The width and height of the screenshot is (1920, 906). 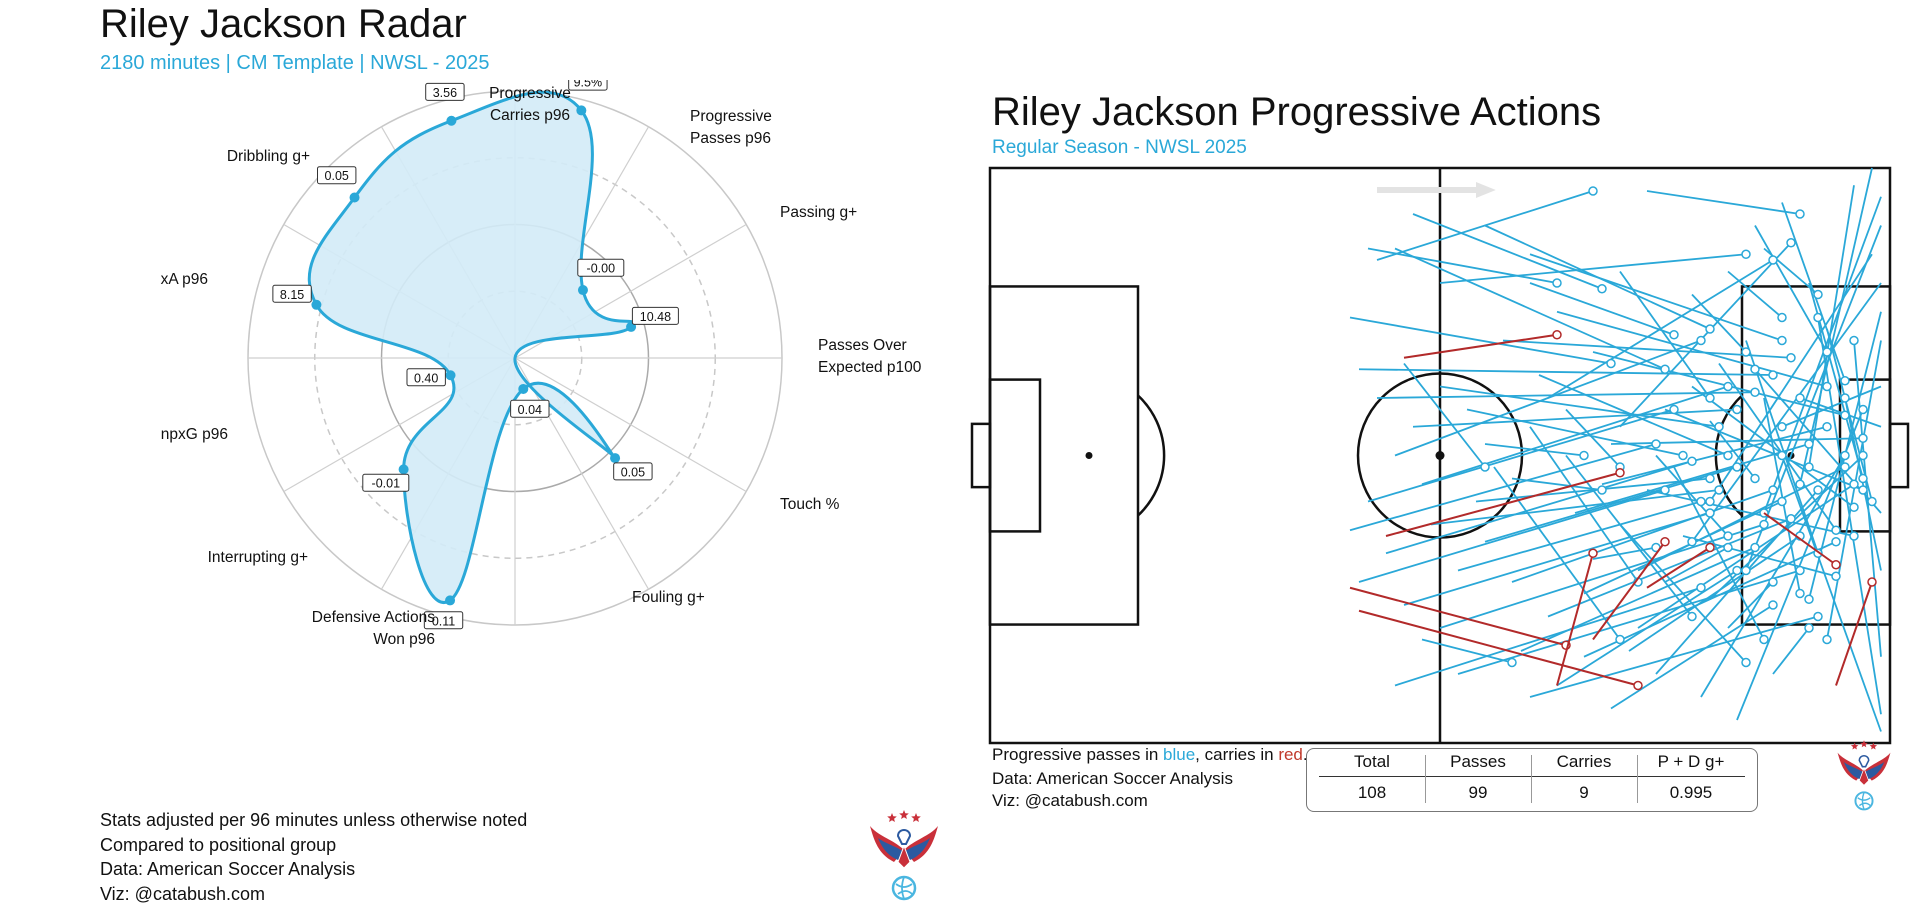 I want to click on radar-value-label: 0.05, so click(x=337, y=175).